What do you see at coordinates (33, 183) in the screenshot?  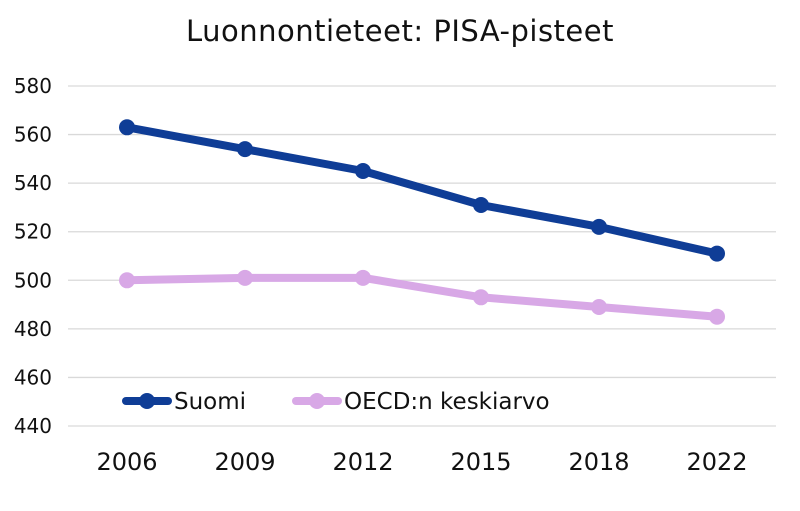 I see `y-tick-label: 540` at bounding box center [33, 183].